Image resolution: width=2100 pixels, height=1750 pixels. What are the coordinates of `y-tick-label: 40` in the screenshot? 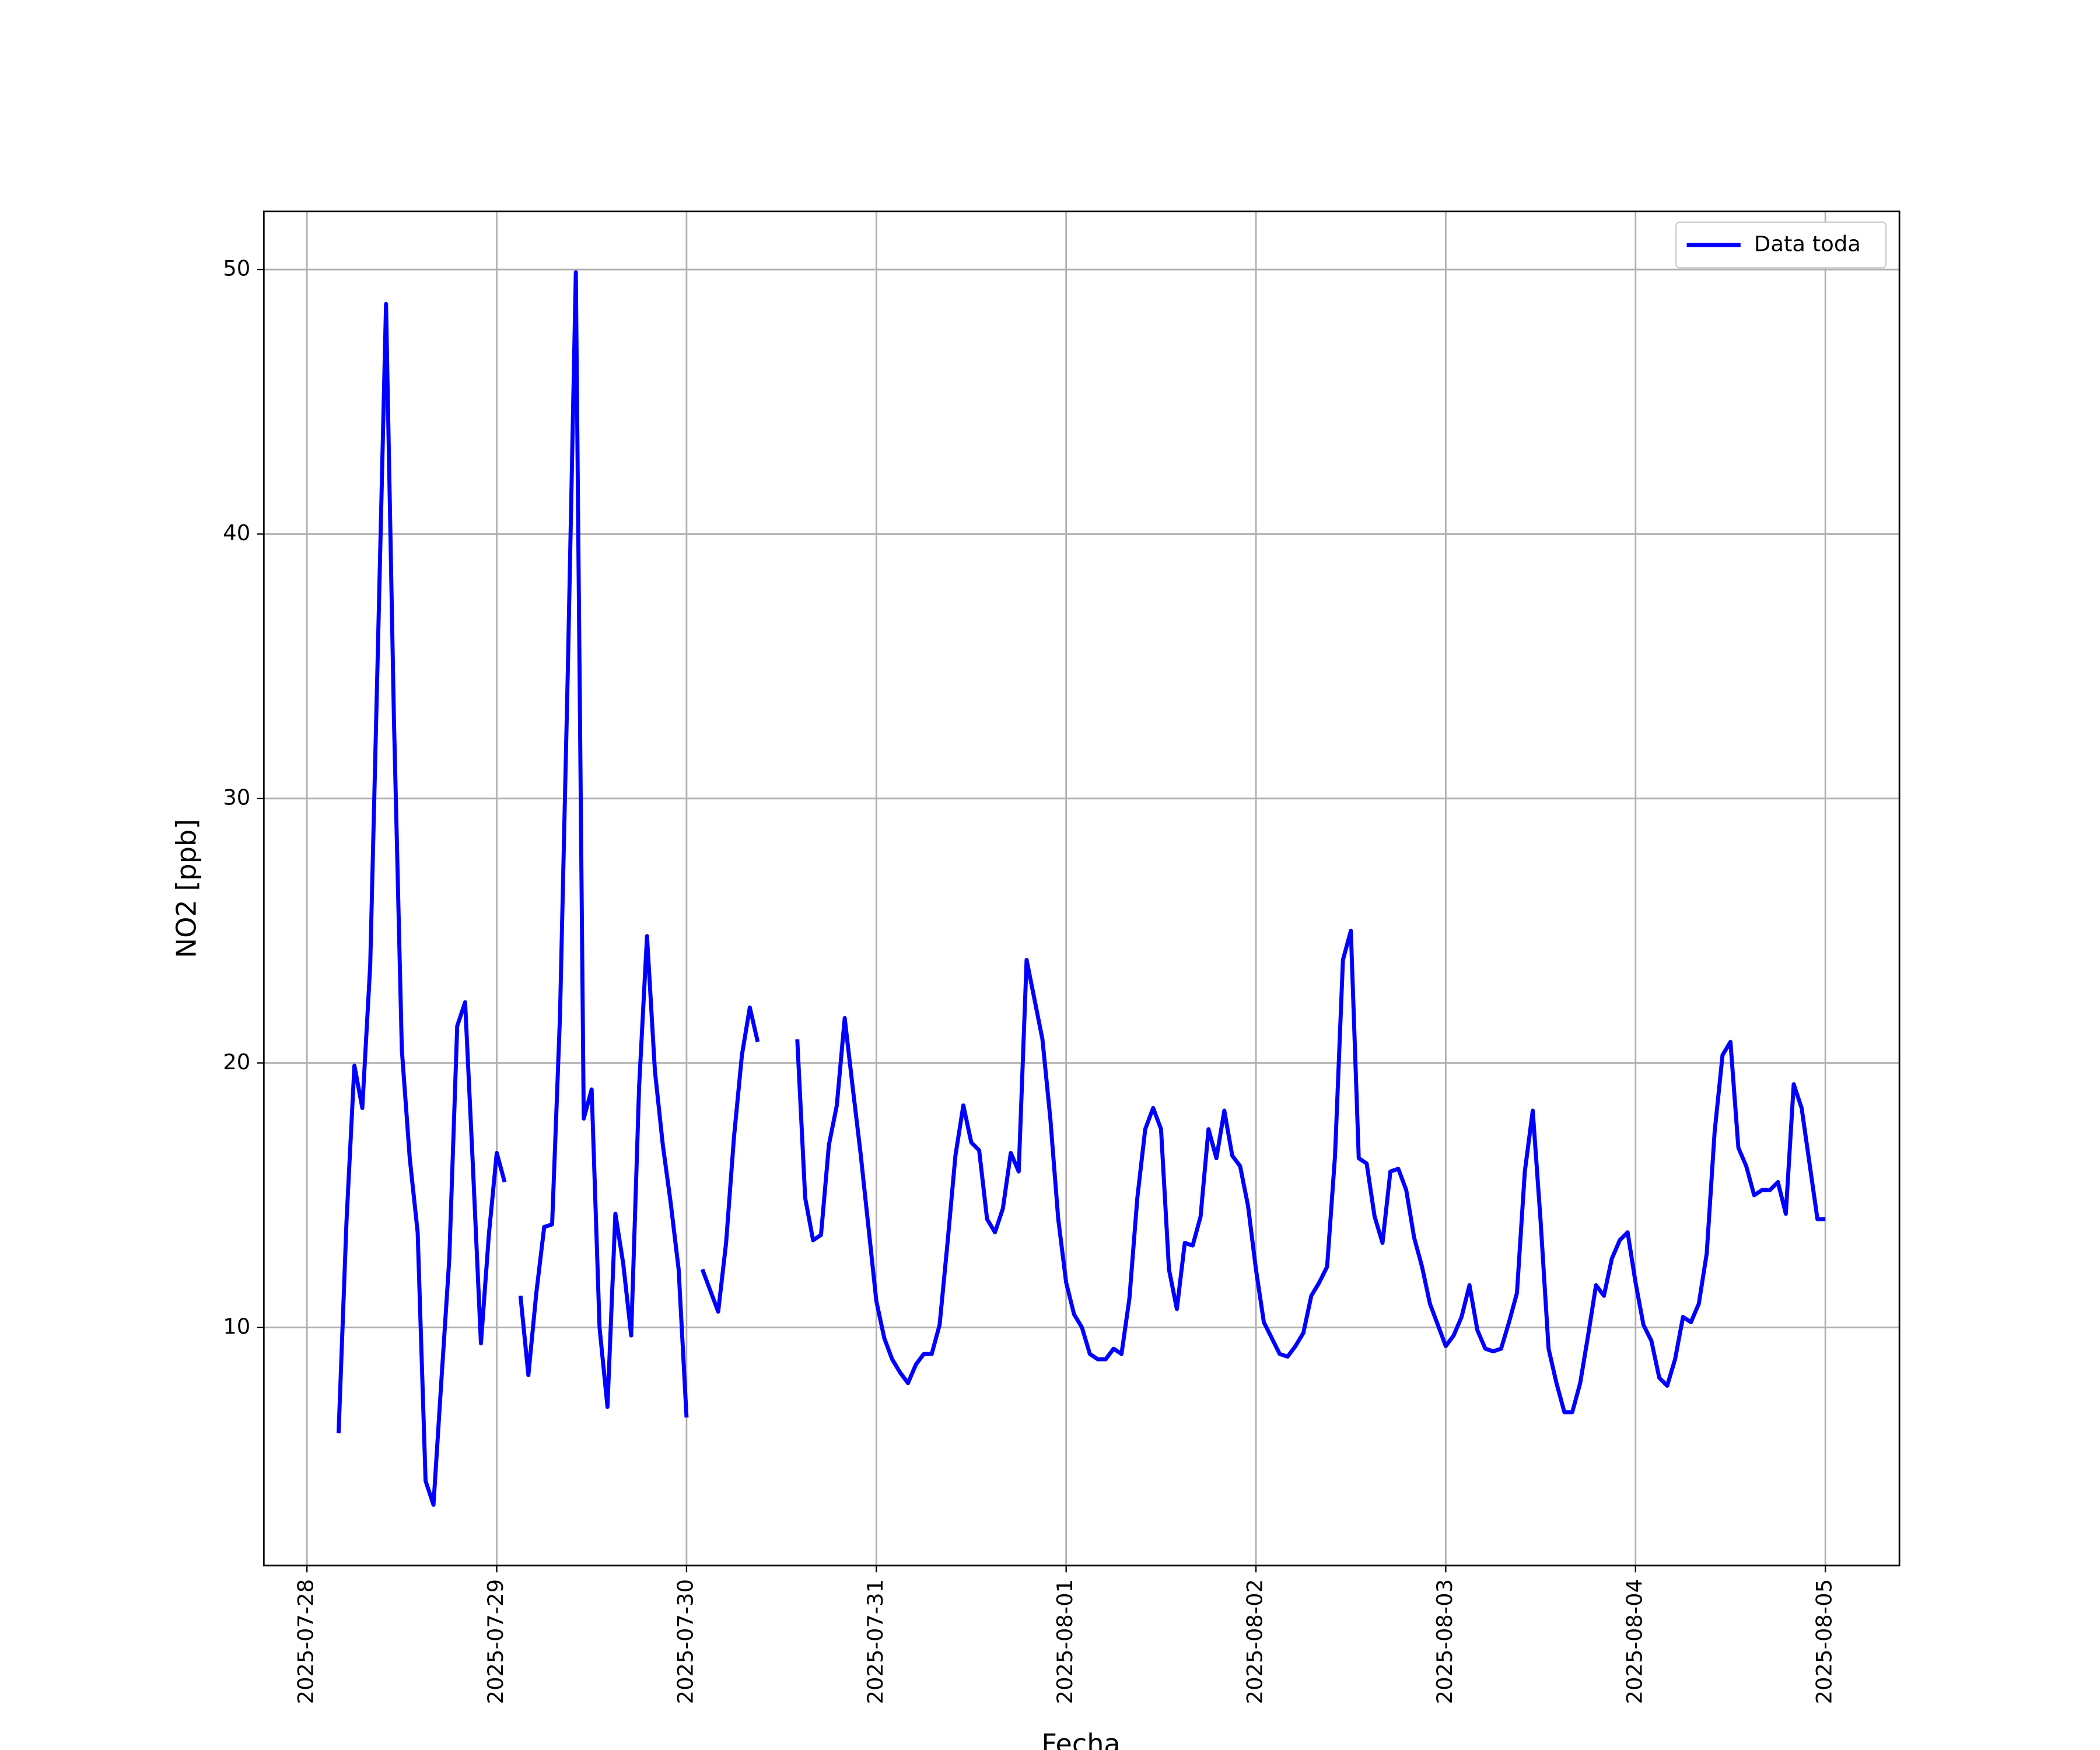 It's located at (236, 532).